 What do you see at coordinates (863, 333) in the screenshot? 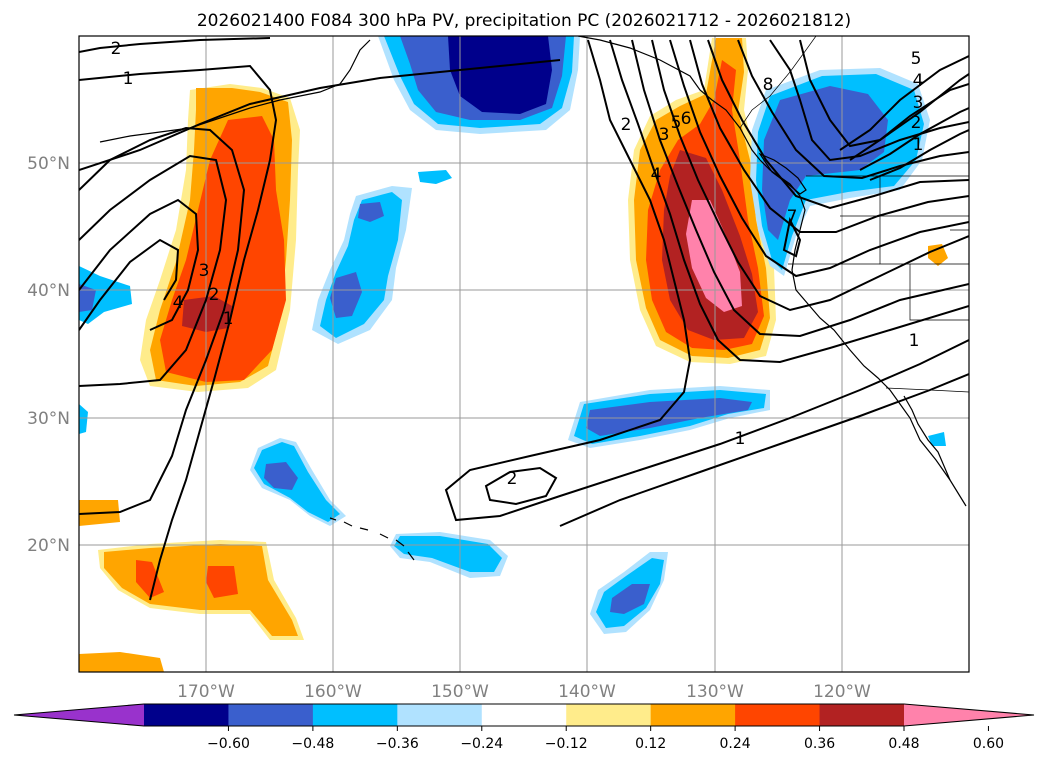
I see `coast-north-america-west` at bounding box center [863, 333].